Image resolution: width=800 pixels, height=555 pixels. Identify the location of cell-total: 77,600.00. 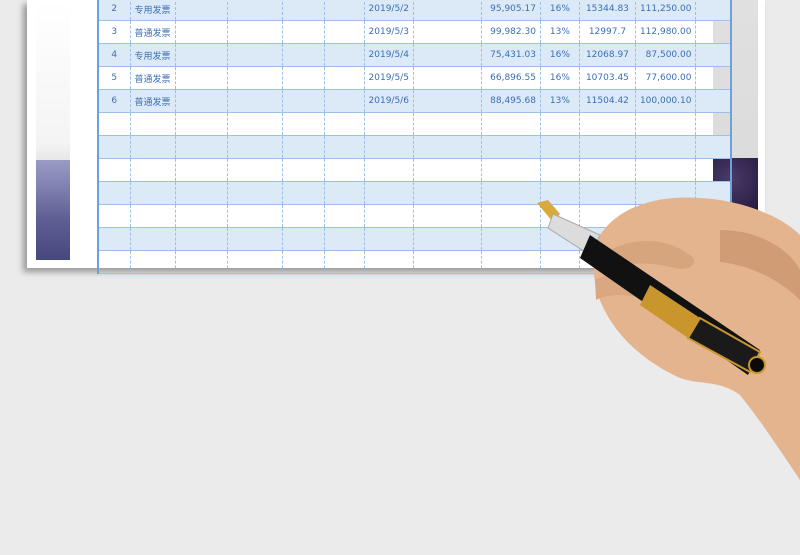
(665, 78).